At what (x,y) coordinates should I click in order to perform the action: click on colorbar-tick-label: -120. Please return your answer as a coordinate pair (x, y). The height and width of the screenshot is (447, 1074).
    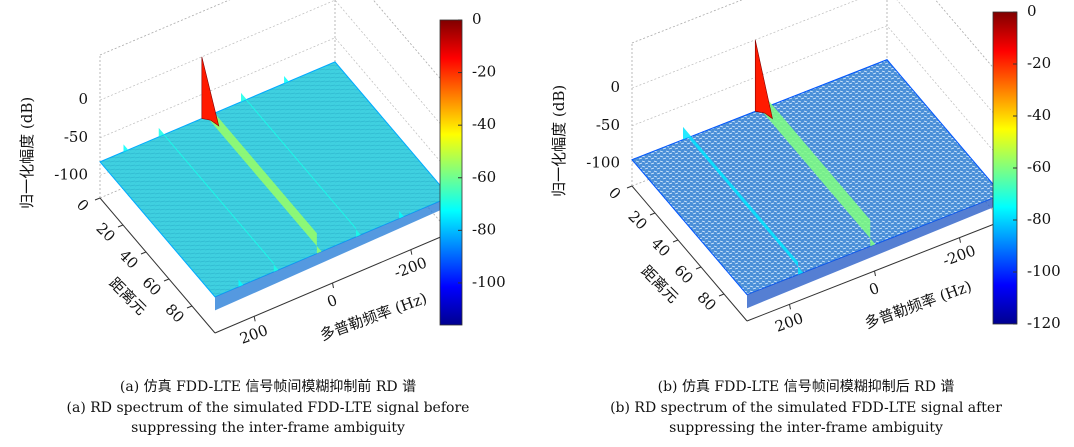
    Looking at the image, I should click on (1044, 323).